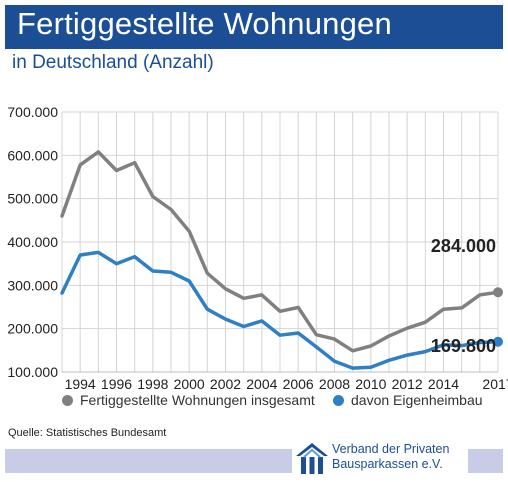 This screenshot has height=482, width=508. I want to click on annotation-eigenheim-2017: 169.800, so click(463, 346).